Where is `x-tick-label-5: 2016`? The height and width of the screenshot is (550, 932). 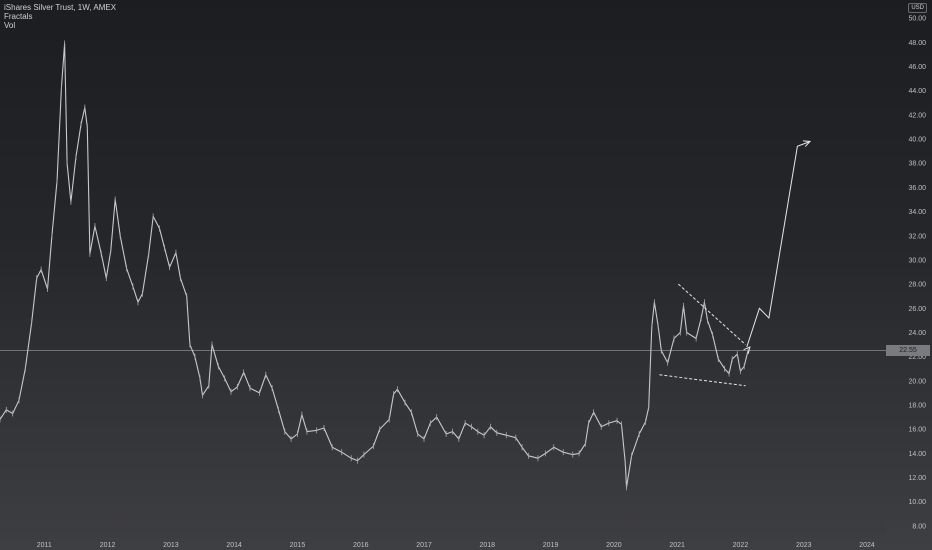 x-tick-label-5: 2016 is located at coordinates (361, 545).